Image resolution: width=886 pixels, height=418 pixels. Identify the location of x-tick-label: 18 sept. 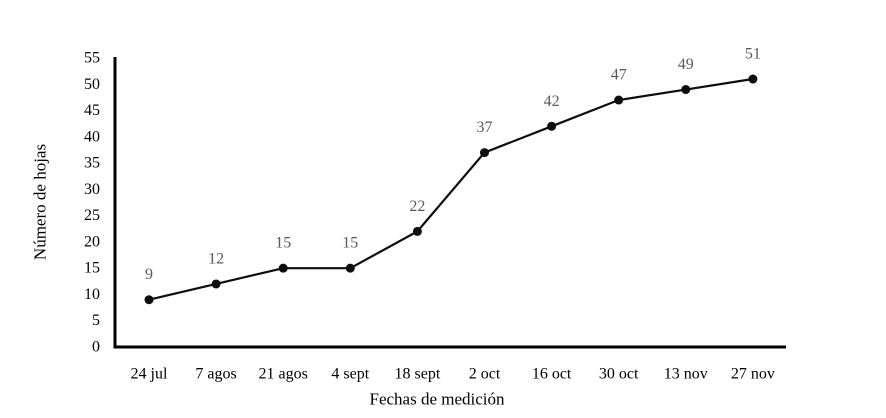
(418, 374).